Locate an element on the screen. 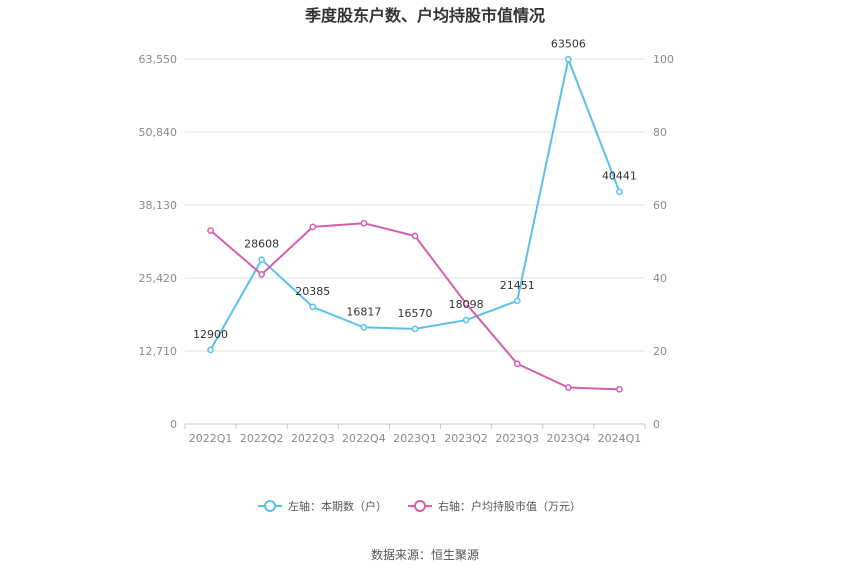 The image size is (850, 575). right-tick-label: 60 is located at coordinates (660, 205).